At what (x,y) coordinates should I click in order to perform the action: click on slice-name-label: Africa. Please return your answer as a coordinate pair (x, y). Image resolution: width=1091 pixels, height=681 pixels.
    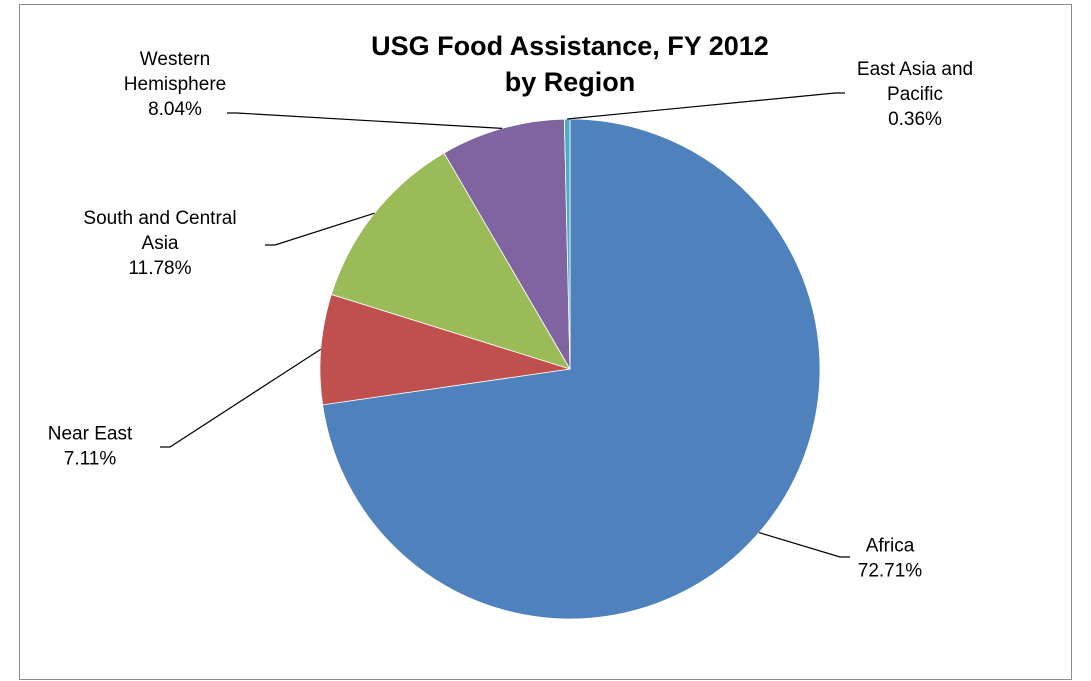
    Looking at the image, I should click on (890, 546).